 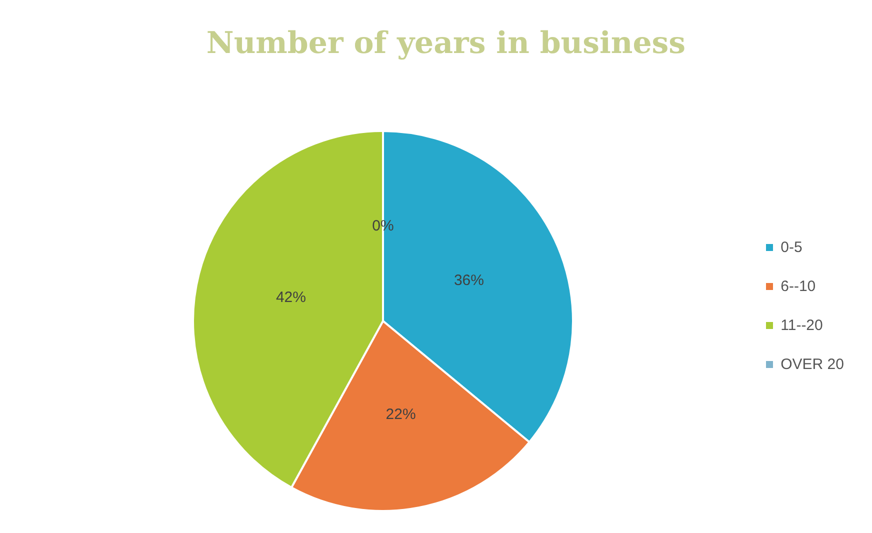 What do you see at coordinates (812, 364) in the screenshot?
I see `legend-label: OVER 20` at bounding box center [812, 364].